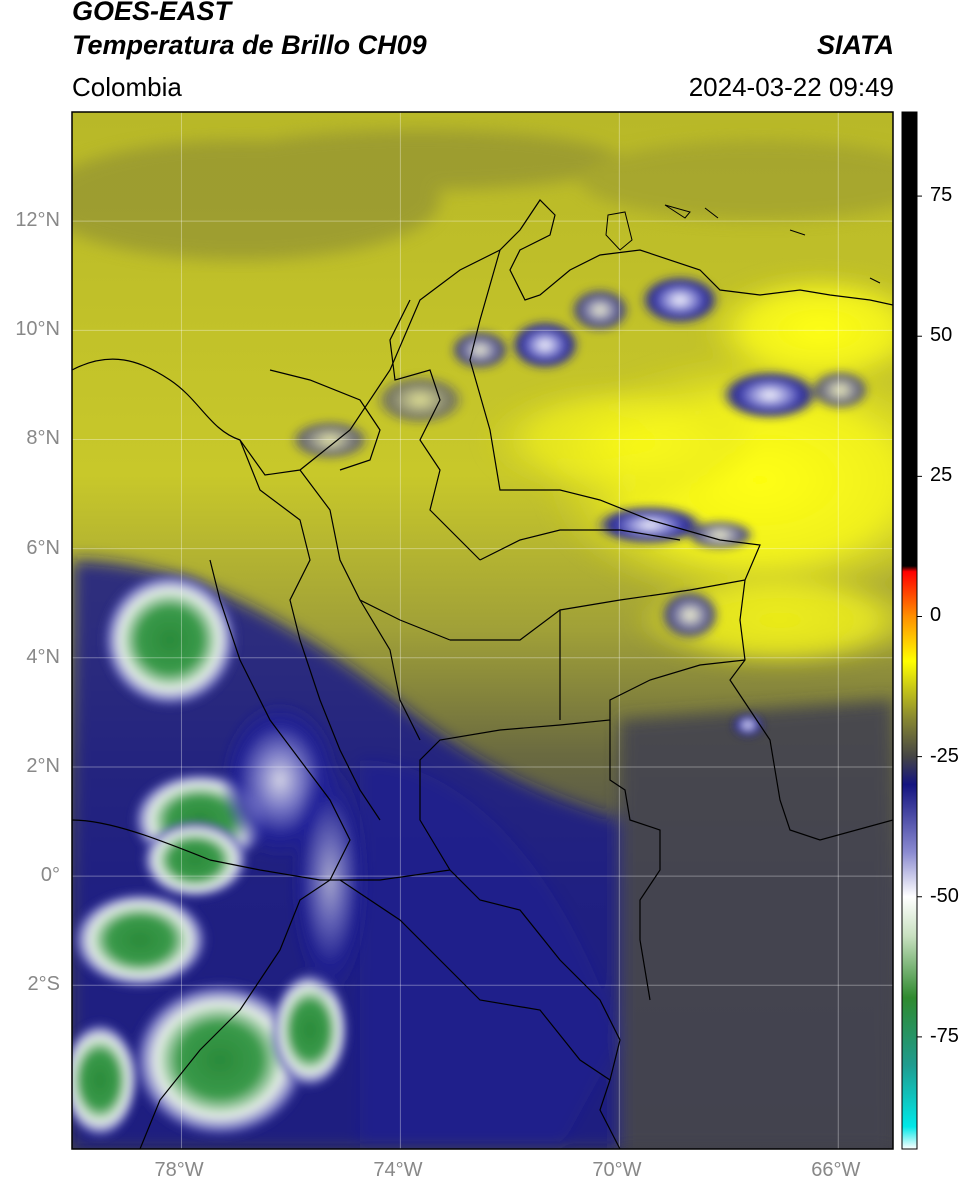 Image resolution: width=966 pixels, height=1190 pixels. What do you see at coordinates (936, 615) in the screenshot?
I see `colorbar-tick-label: 0` at bounding box center [936, 615].